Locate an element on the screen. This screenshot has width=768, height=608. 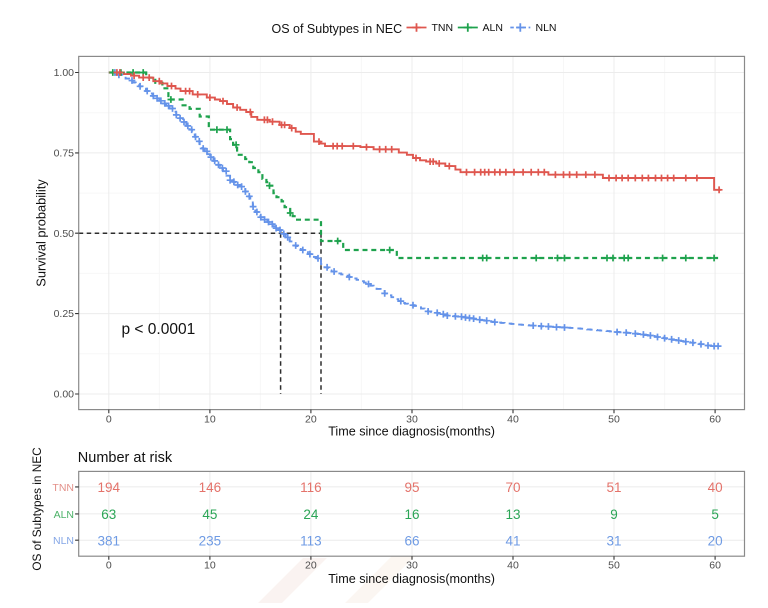
svg-text: 0.00 is located at coordinates (64, 395).